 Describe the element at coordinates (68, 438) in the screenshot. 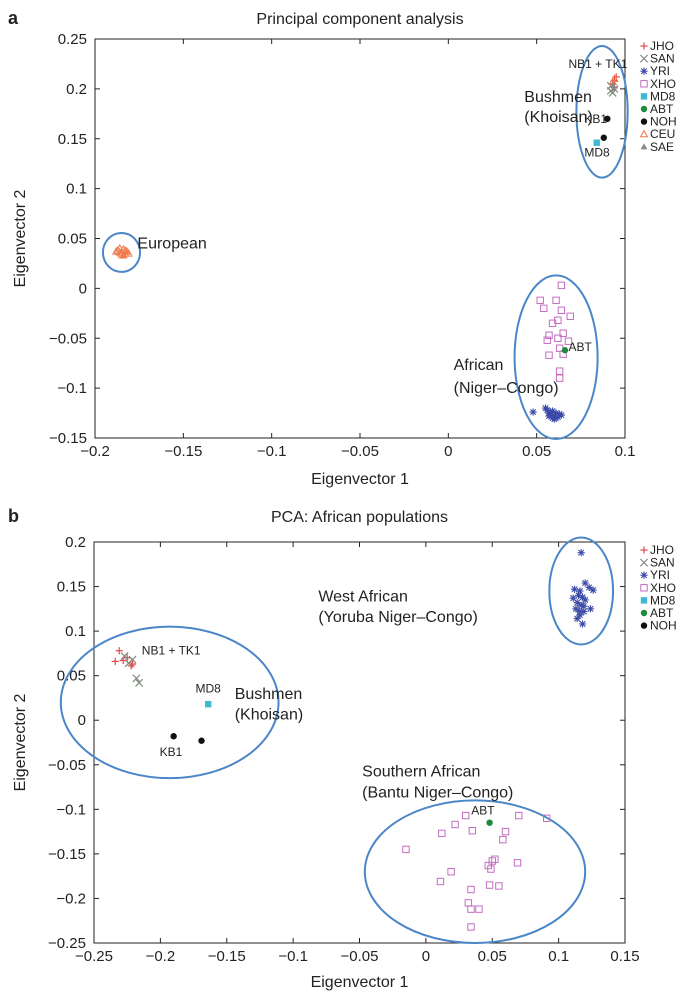

I see `y-tick-label: −0.15` at that location.